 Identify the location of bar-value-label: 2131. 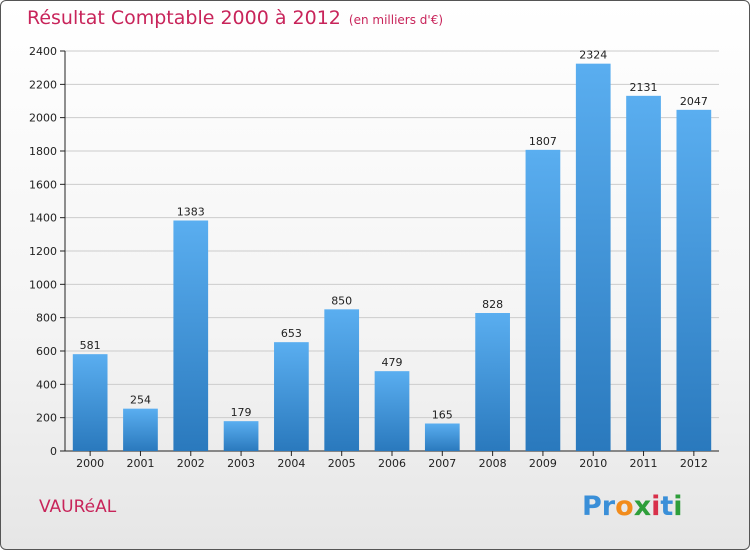
(644, 87).